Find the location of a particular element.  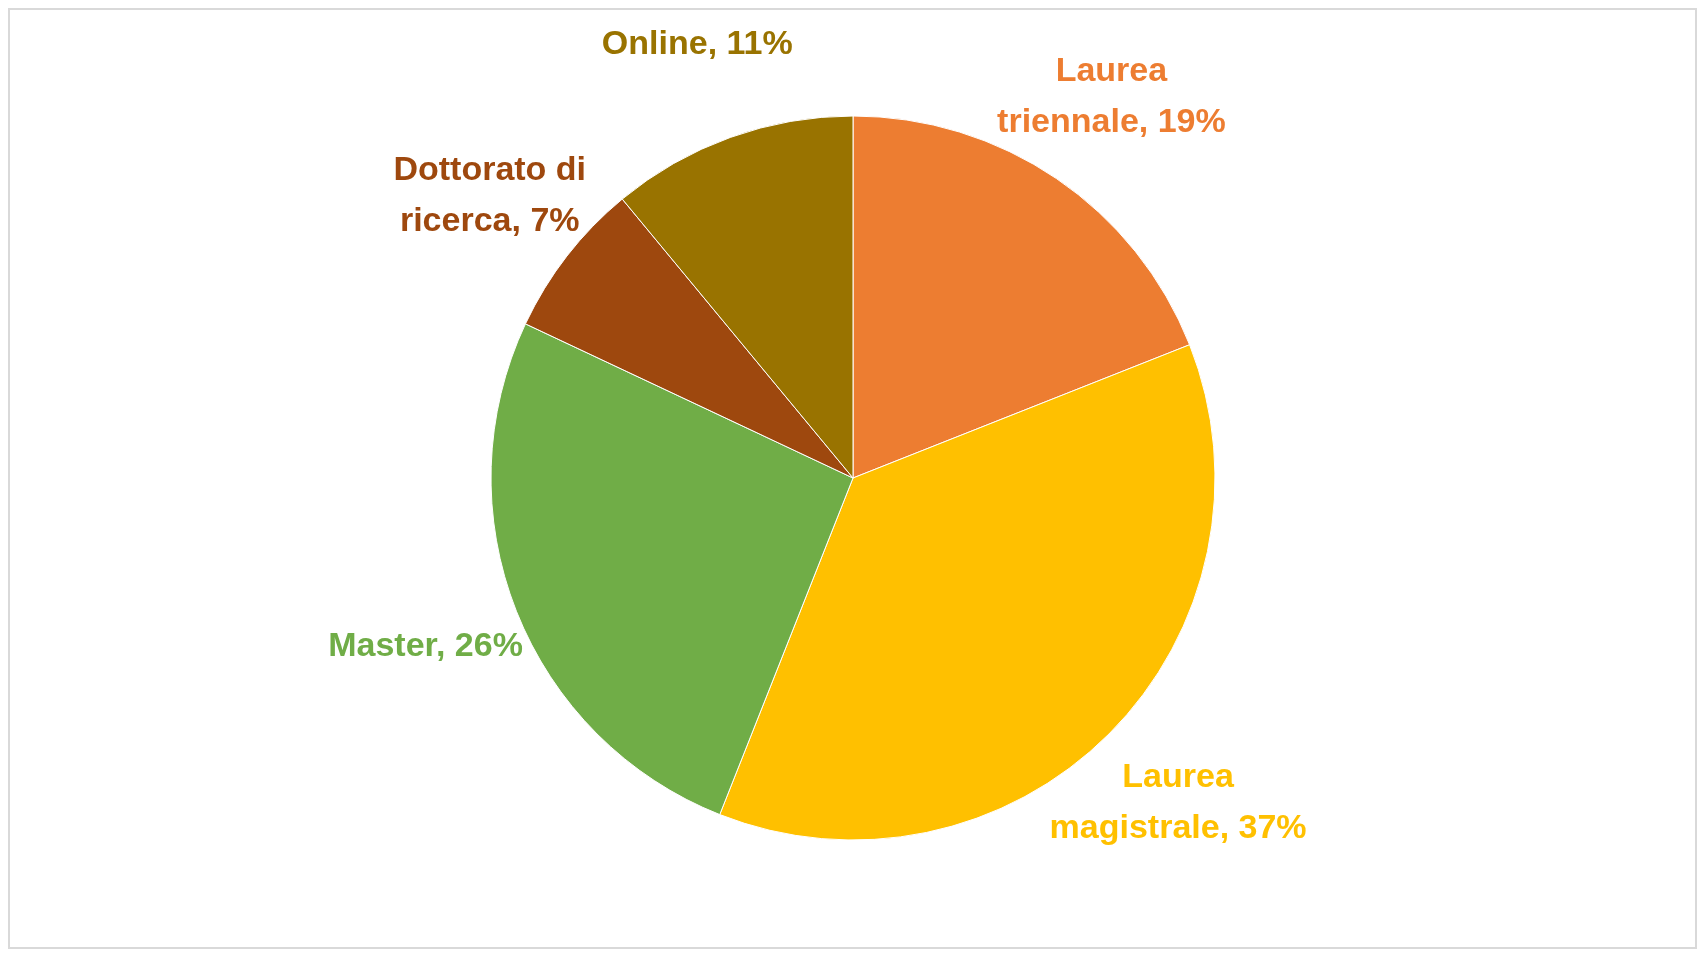

slice-label: Online, 11% is located at coordinates (697, 42).